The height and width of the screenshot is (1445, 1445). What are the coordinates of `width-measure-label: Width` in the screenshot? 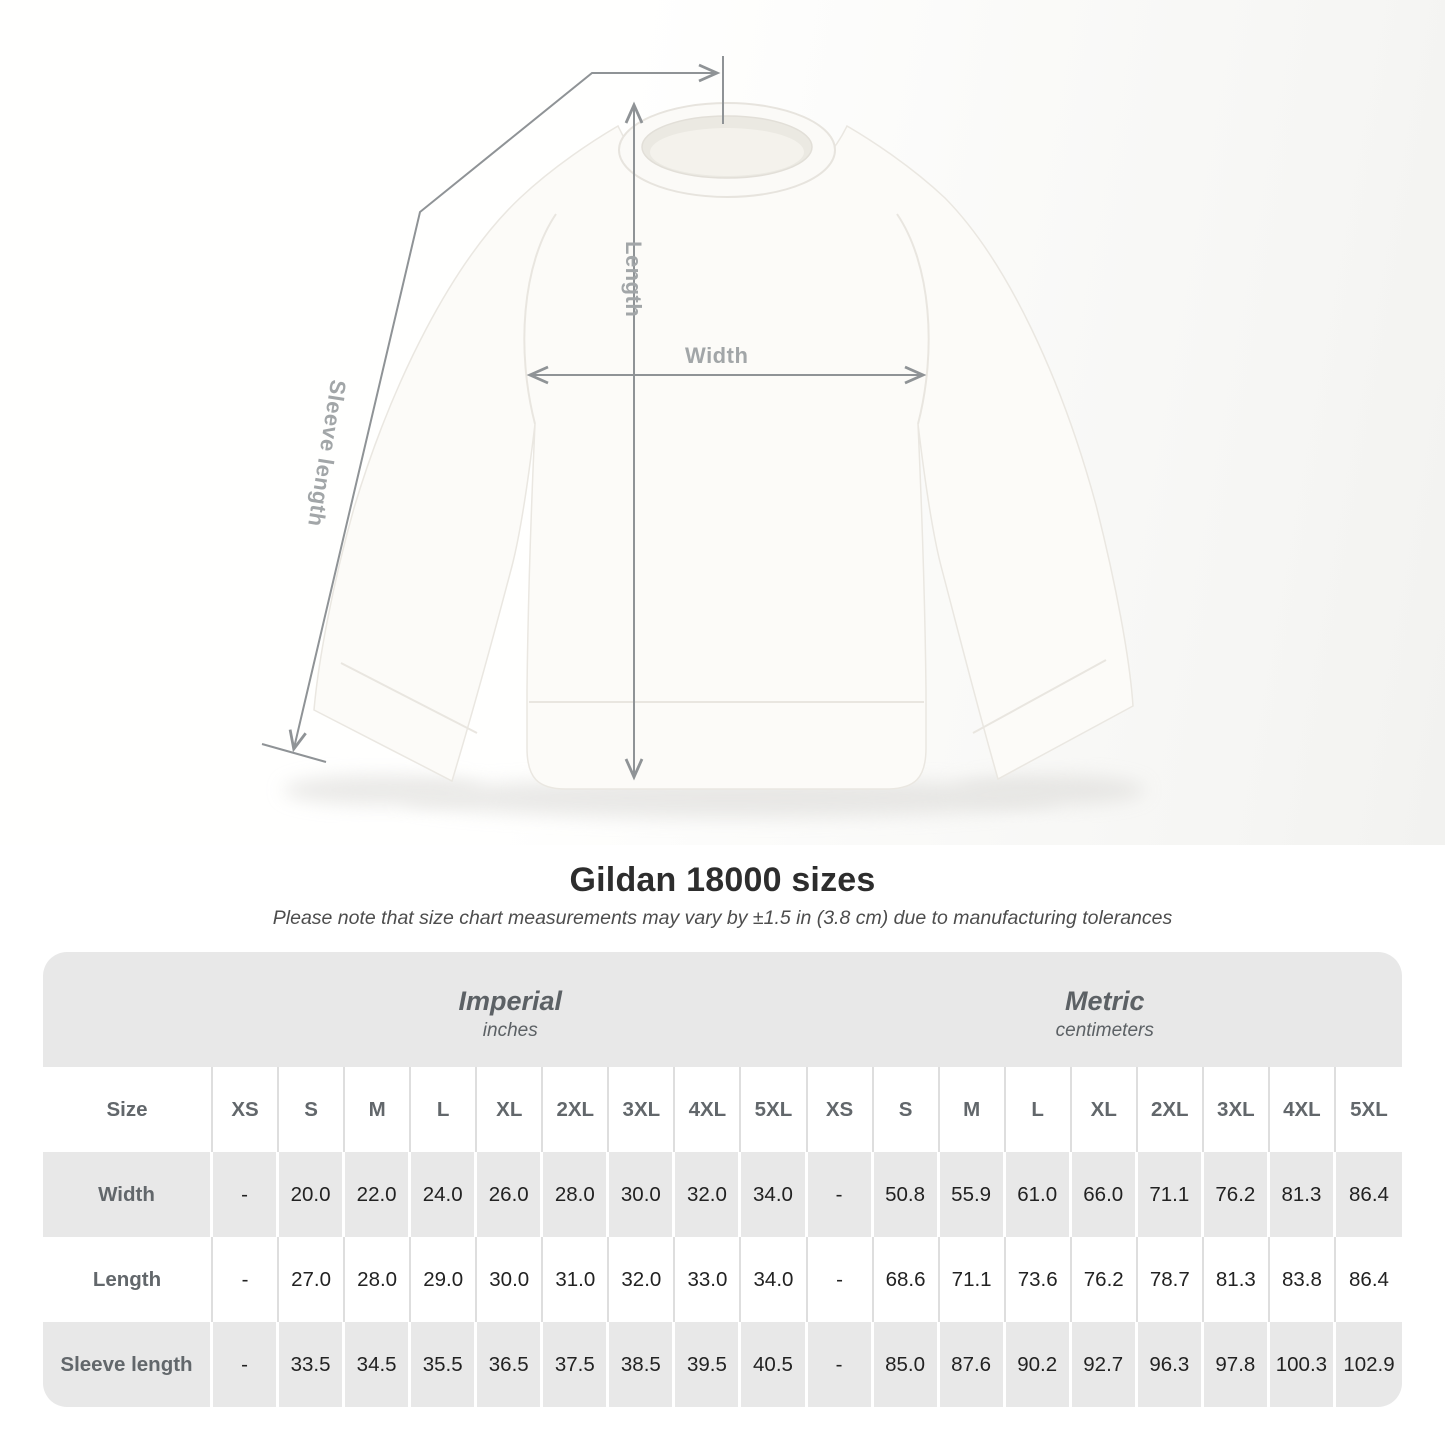 It's located at (717, 355).